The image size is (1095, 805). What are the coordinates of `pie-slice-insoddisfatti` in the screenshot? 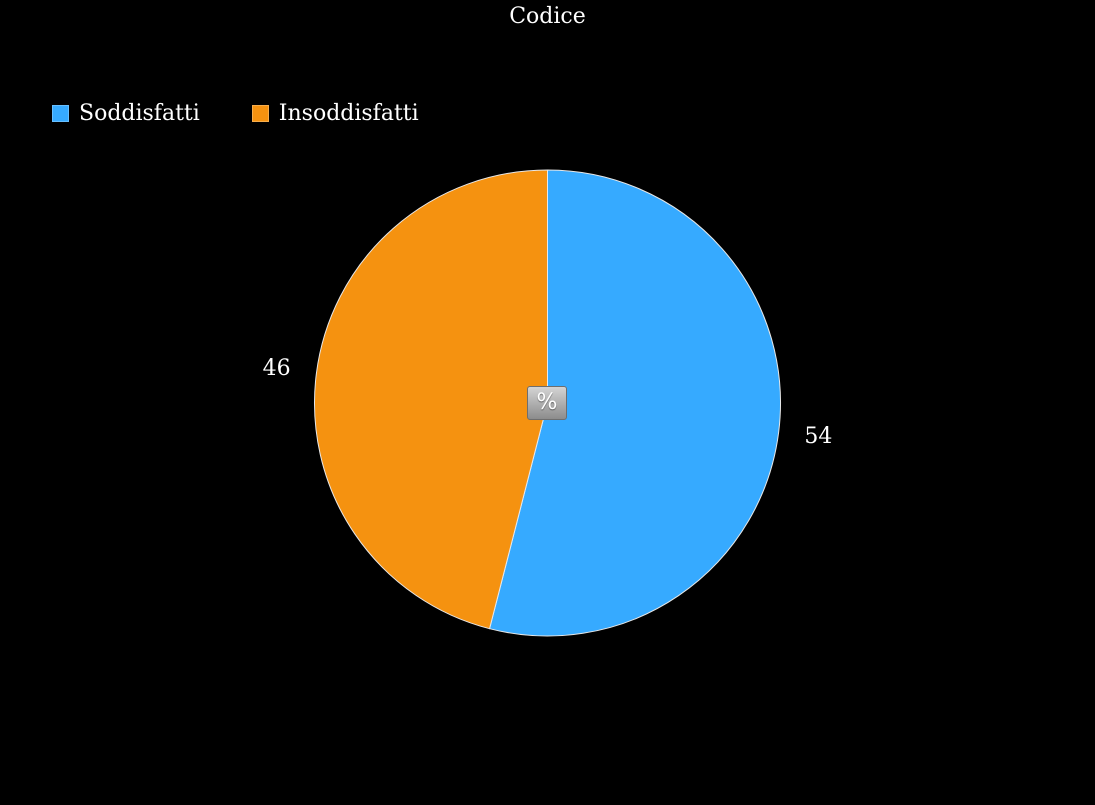 It's located at (431, 399).